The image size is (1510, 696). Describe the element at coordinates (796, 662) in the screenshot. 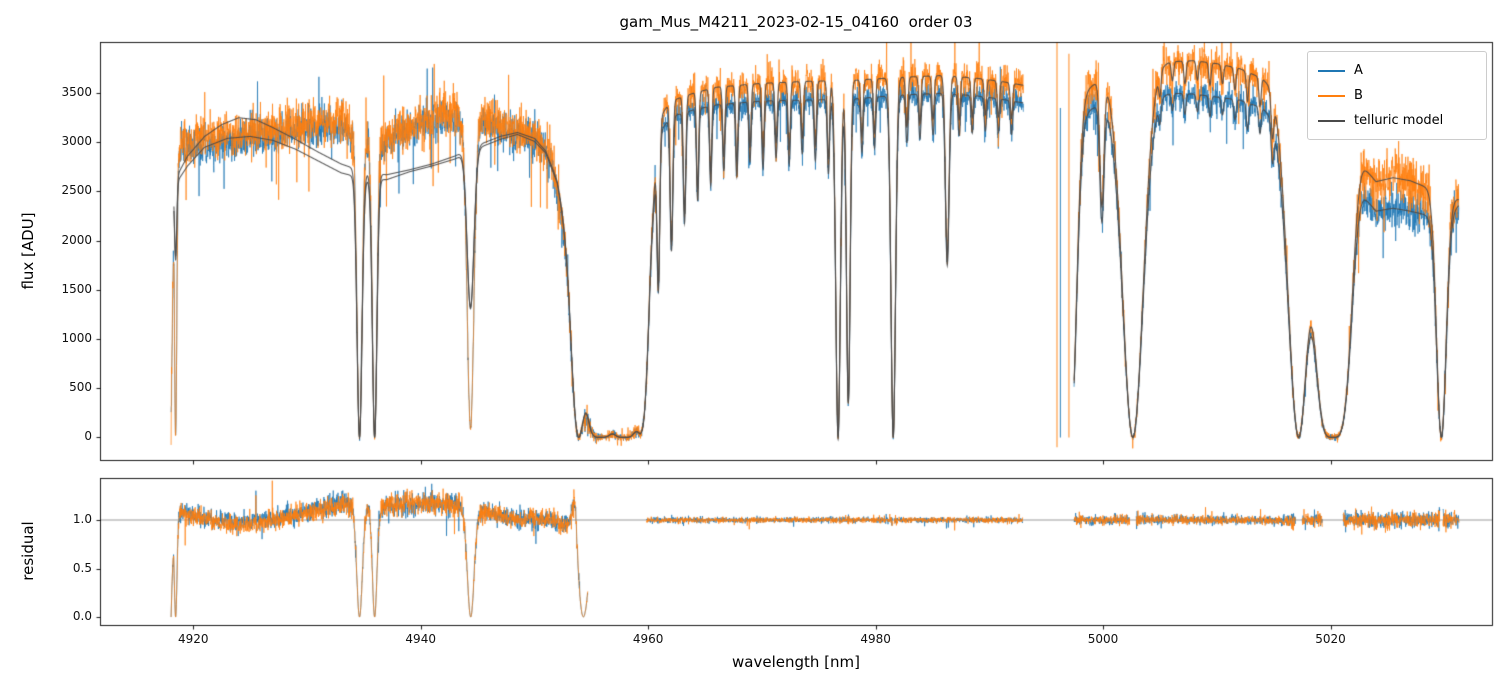

I see `x-axis-label: wavelength [nm]` at that location.